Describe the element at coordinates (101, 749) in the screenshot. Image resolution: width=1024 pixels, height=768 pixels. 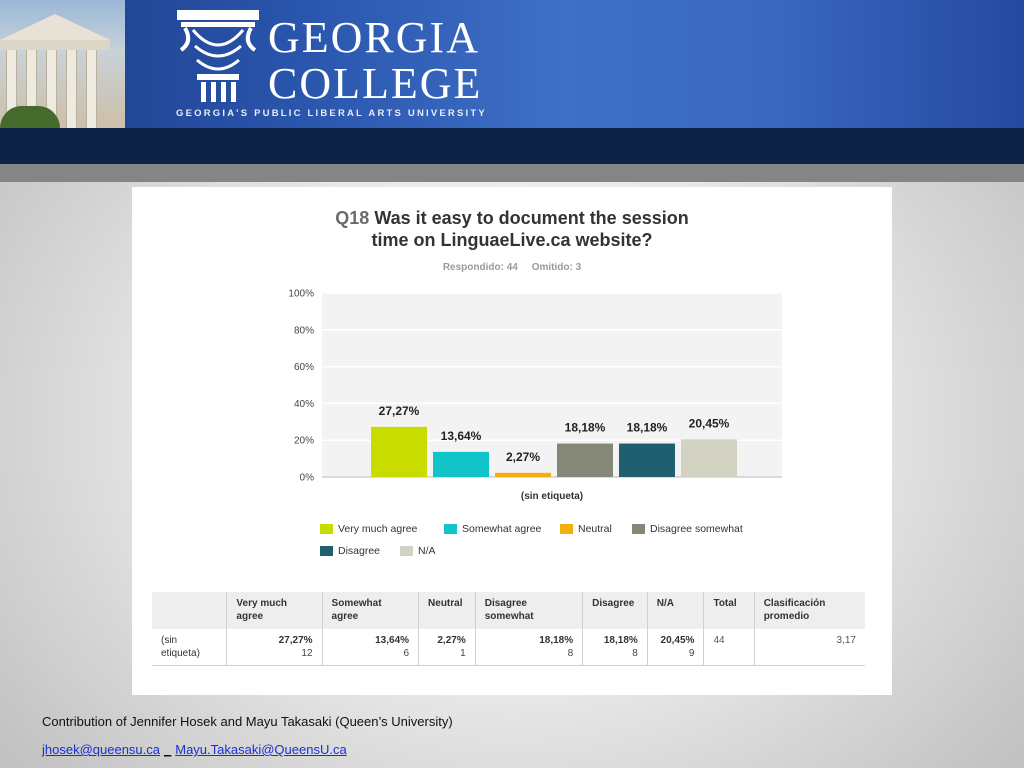
I see `email-link-hosek: jhosek@queensu.ca` at that location.